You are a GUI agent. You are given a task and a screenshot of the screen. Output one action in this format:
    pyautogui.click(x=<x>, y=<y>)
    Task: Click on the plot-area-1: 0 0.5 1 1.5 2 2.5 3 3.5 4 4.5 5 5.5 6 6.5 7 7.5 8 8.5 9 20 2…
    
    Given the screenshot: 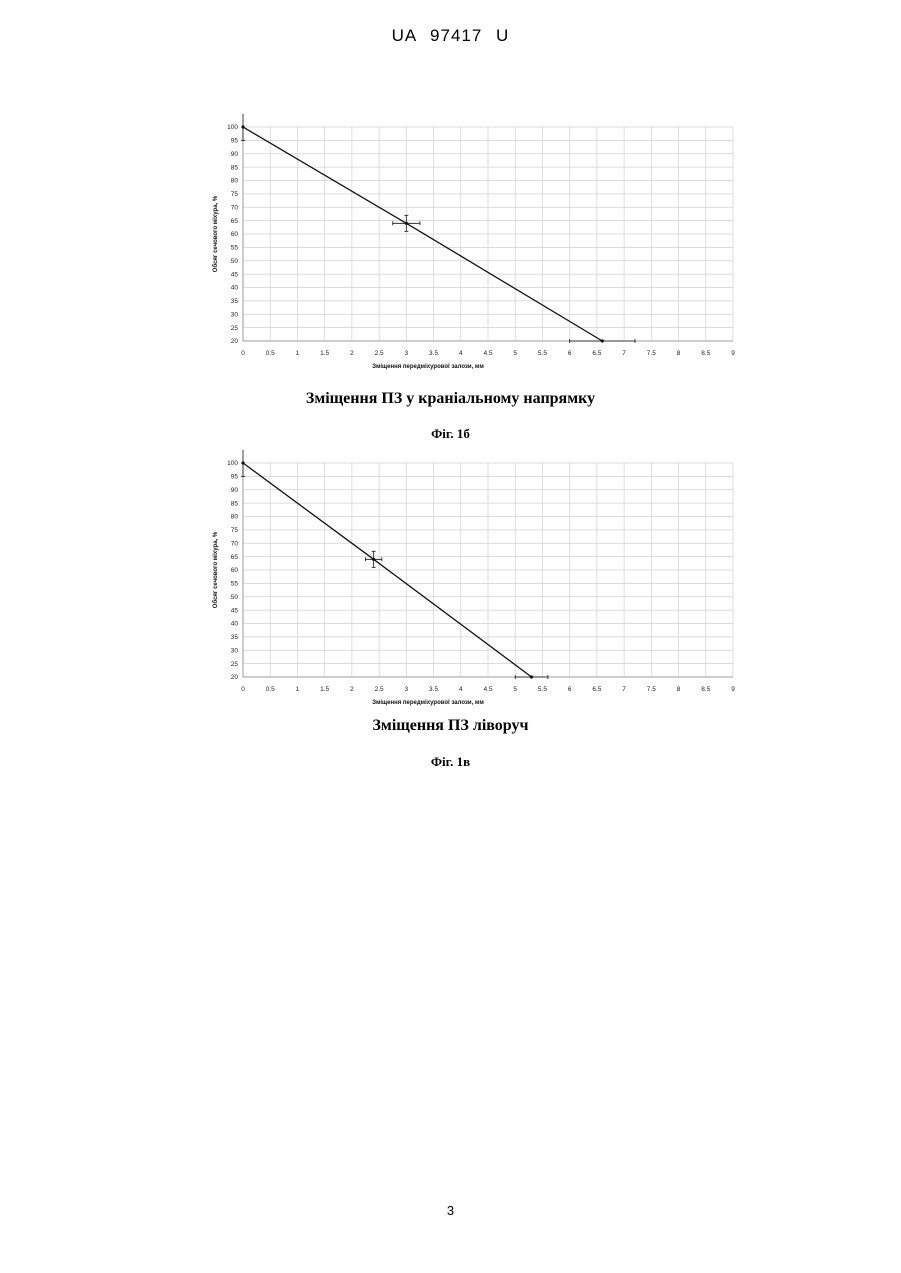 What is the action you would take?
    pyautogui.click(x=473, y=242)
    